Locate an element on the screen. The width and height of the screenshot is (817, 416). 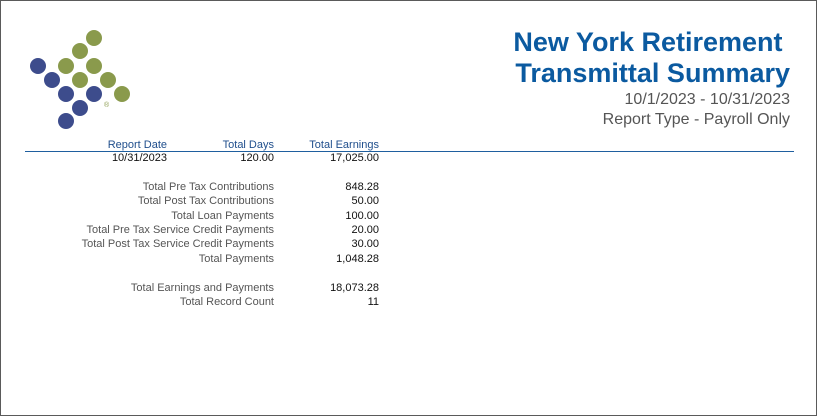
header-total-days: Total Days is located at coordinates (248, 145).